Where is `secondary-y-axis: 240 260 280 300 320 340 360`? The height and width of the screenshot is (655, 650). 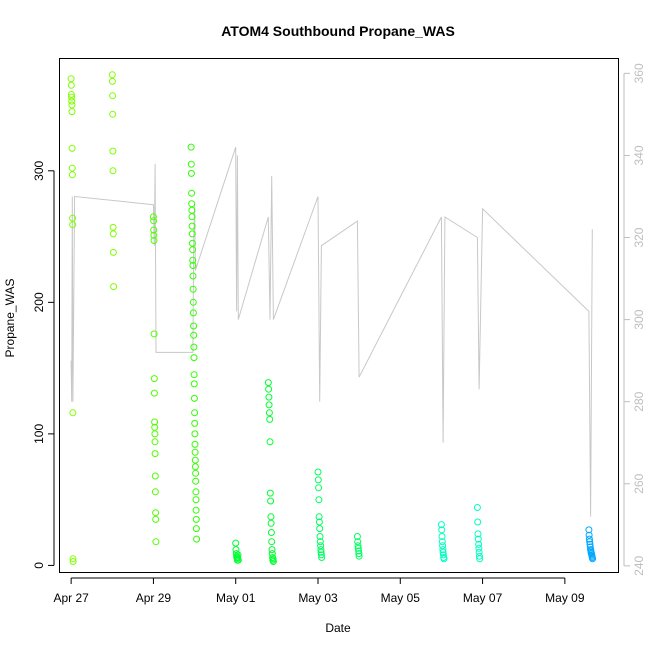 secondary-y-axis: 240 260 280 300 320 340 360 is located at coordinates (634, 319).